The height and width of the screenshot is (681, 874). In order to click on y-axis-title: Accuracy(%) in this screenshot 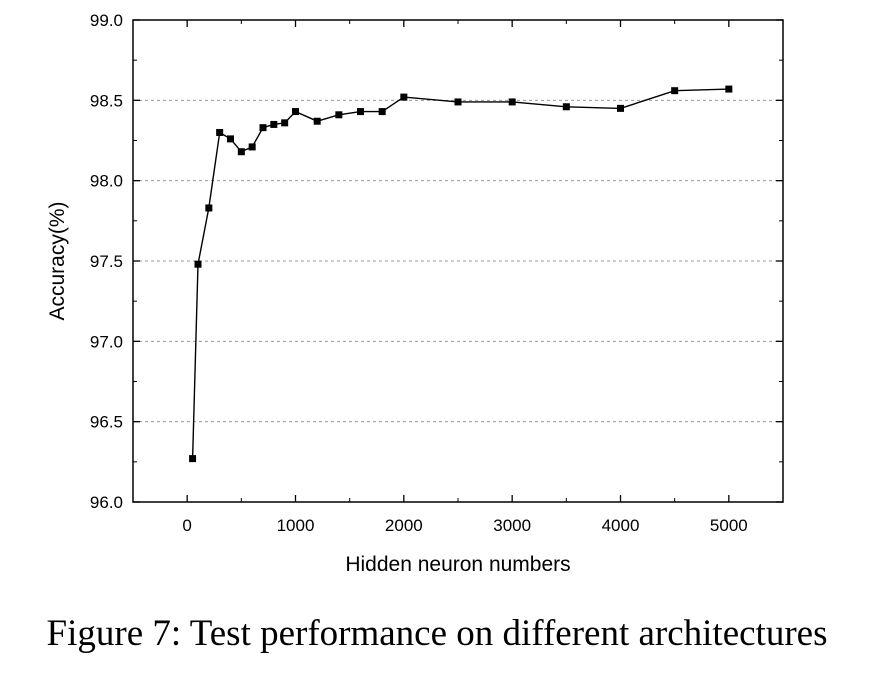, I will do `click(57, 260)`.